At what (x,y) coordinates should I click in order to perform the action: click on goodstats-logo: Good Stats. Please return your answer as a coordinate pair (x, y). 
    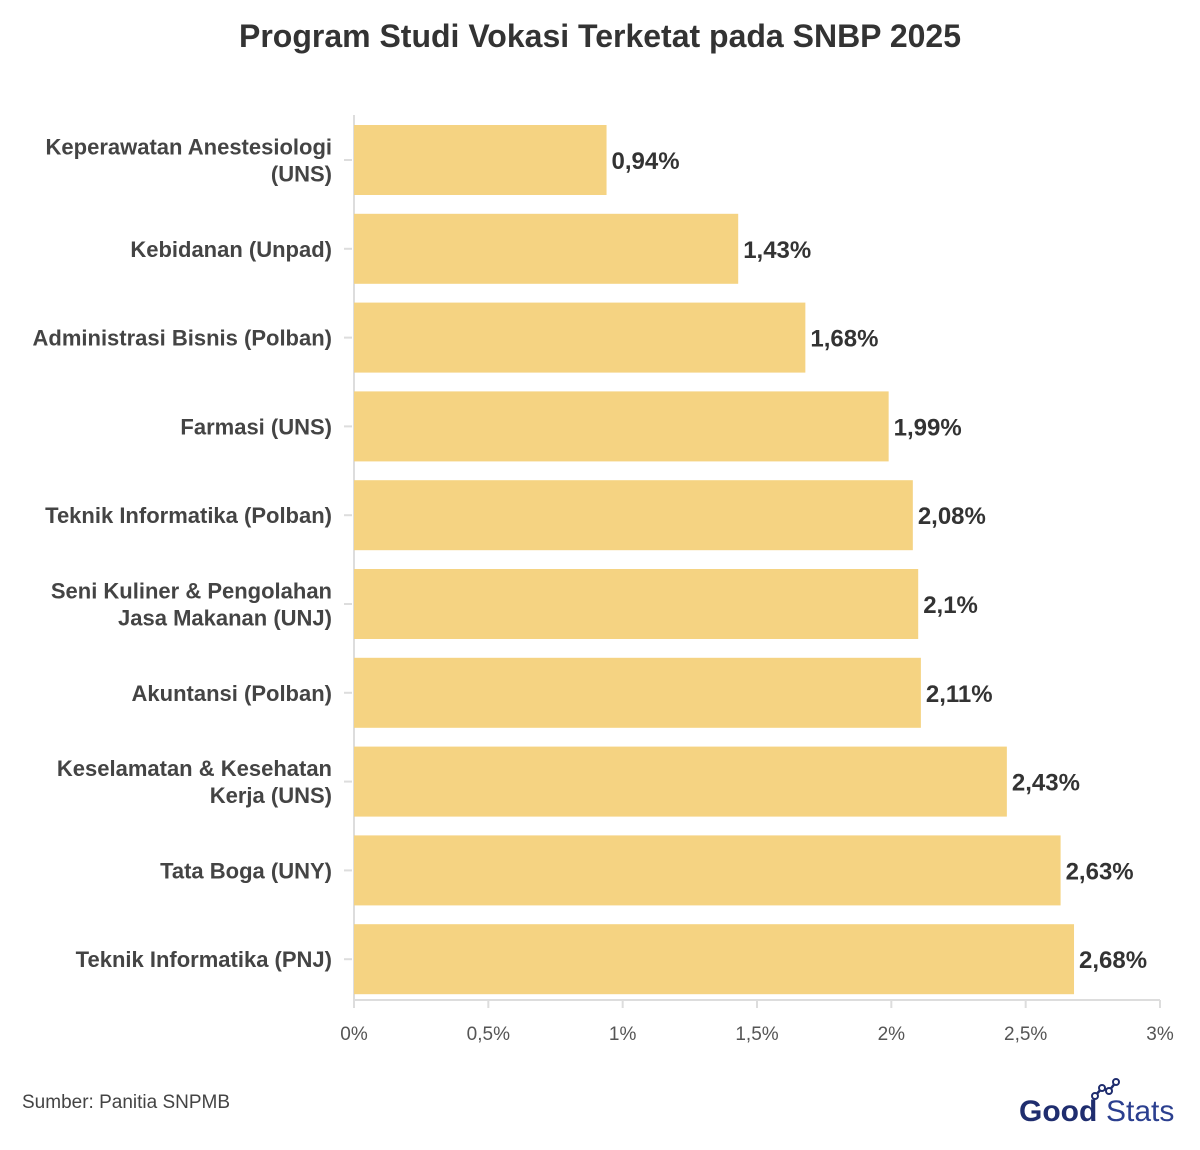
    Looking at the image, I should click on (1096, 1103).